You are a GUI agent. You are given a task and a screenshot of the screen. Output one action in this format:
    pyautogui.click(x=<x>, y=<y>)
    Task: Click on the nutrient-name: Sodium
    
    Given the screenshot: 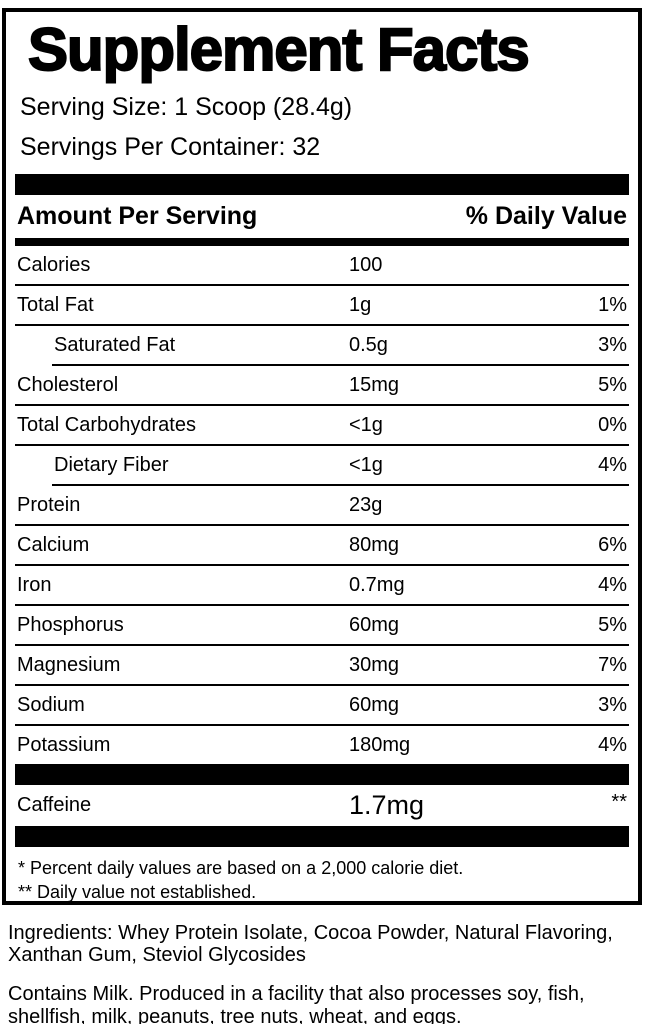 What is the action you would take?
    pyautogui.click(x=51, y=704)
    